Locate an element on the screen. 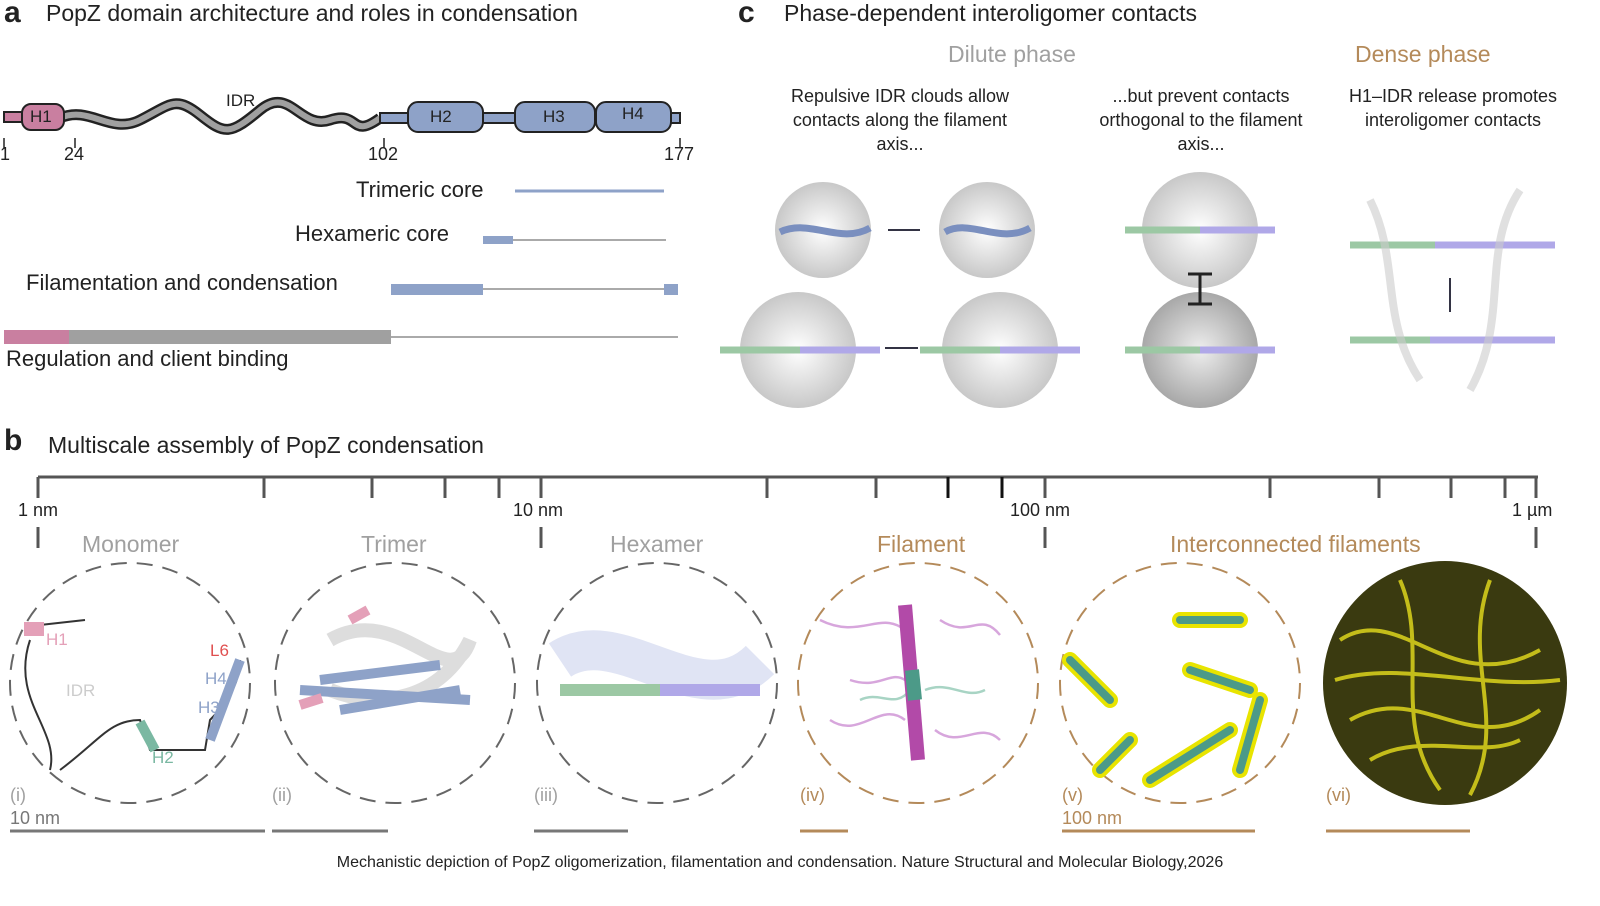  panel-a-letter: a is located at coordinates (12, 14).